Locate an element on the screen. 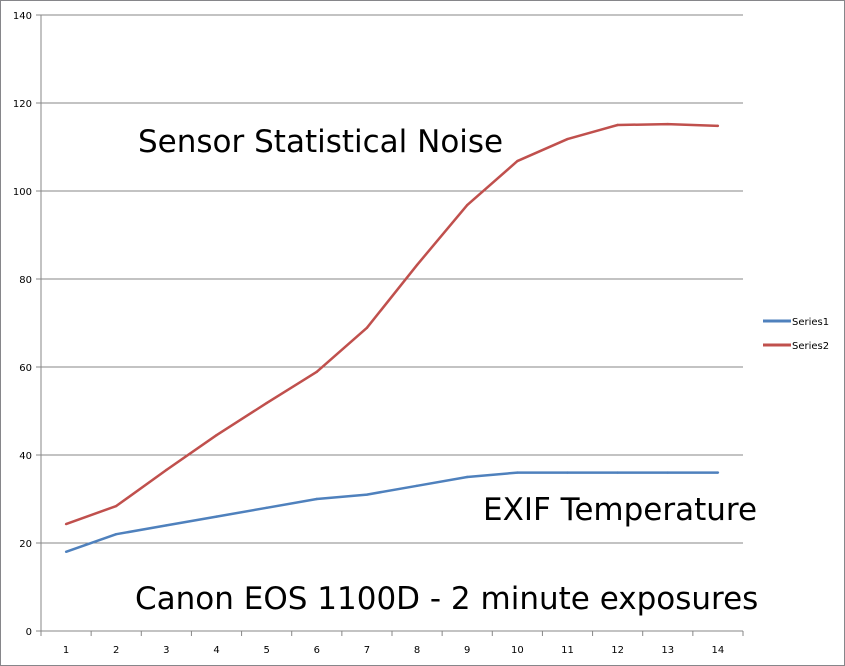 The height and width of the screenshot is (666, 845). x-tick-label: 4 is located at coordinates (216, 650).